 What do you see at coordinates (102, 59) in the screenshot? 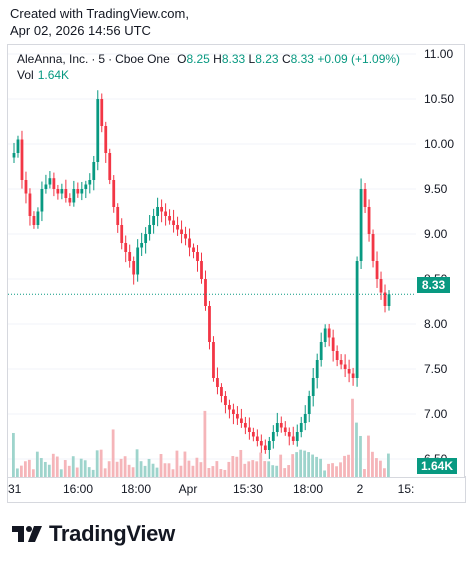
I see `interval-value: 5` at bounding box center [102, 59].